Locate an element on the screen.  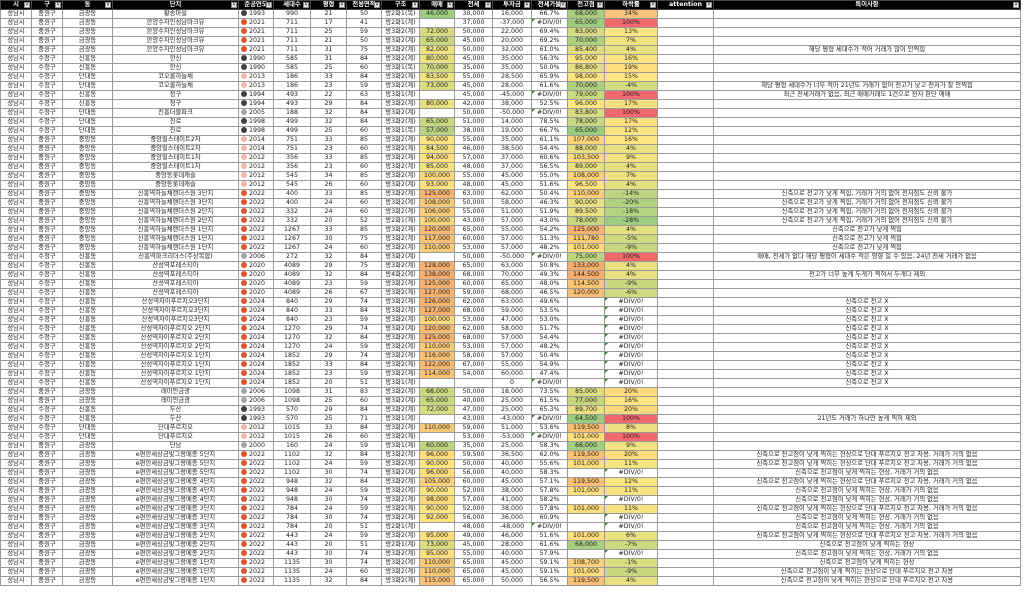
cell-sale-price: 120,000 is located at coordinates (437, 329).